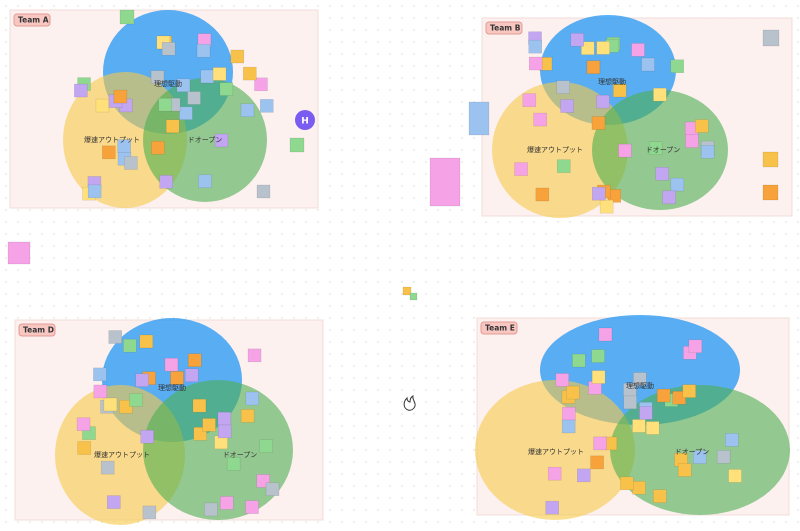  What do you see at coordinates (305, 120) in the screenshot?
I see `user-avatar` at bounding box center [305, 120].